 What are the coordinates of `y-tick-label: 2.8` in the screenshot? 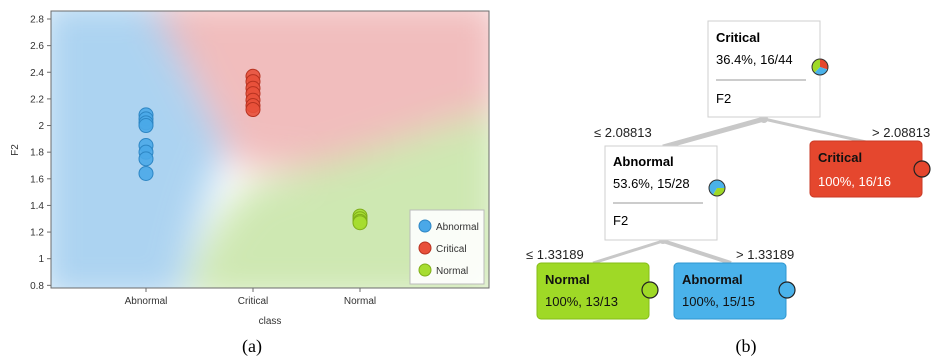 It's located at (37, 19).